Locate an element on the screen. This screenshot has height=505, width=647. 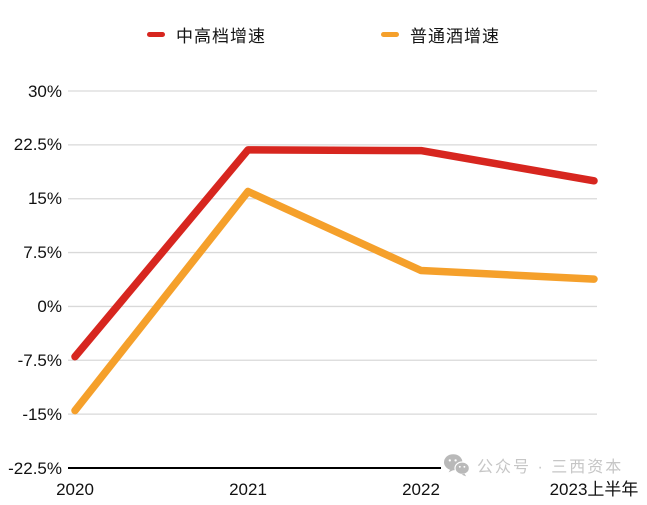
watermark: 公众号 · 三西资本 is located at coordinates (534, 465).